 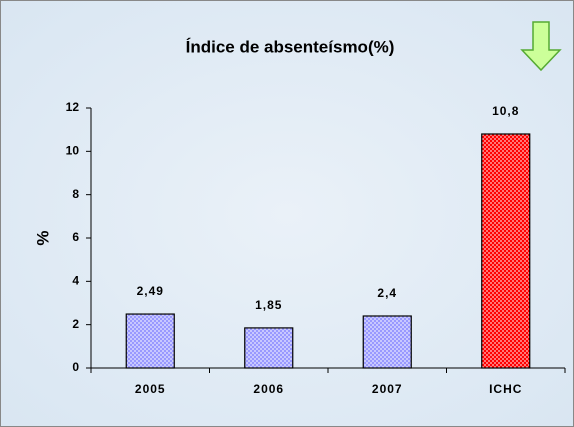 I want to click on chart-title: Índice de absenteísmo(%), so click(x=290, y=46).